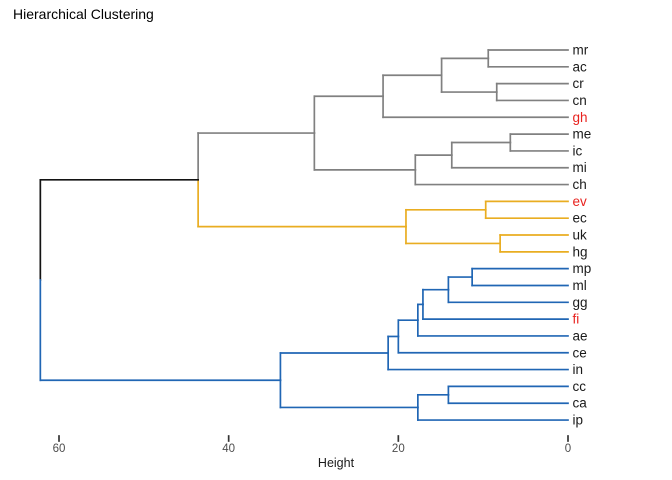  Describe the element at coordinates (568, 449) in the screenshot. I see `axis-tick-label: 0` at that location.